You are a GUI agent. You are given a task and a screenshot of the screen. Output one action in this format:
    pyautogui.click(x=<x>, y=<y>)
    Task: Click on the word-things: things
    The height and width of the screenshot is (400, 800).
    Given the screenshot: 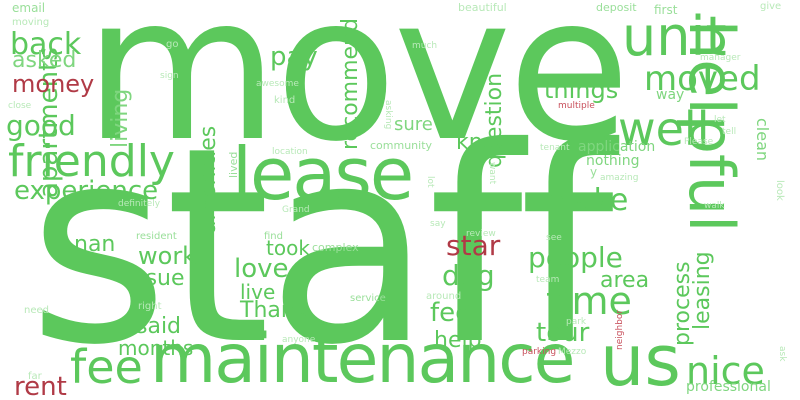 What is the action you would take?
    pyautogui.click(x=581, y=90)
    